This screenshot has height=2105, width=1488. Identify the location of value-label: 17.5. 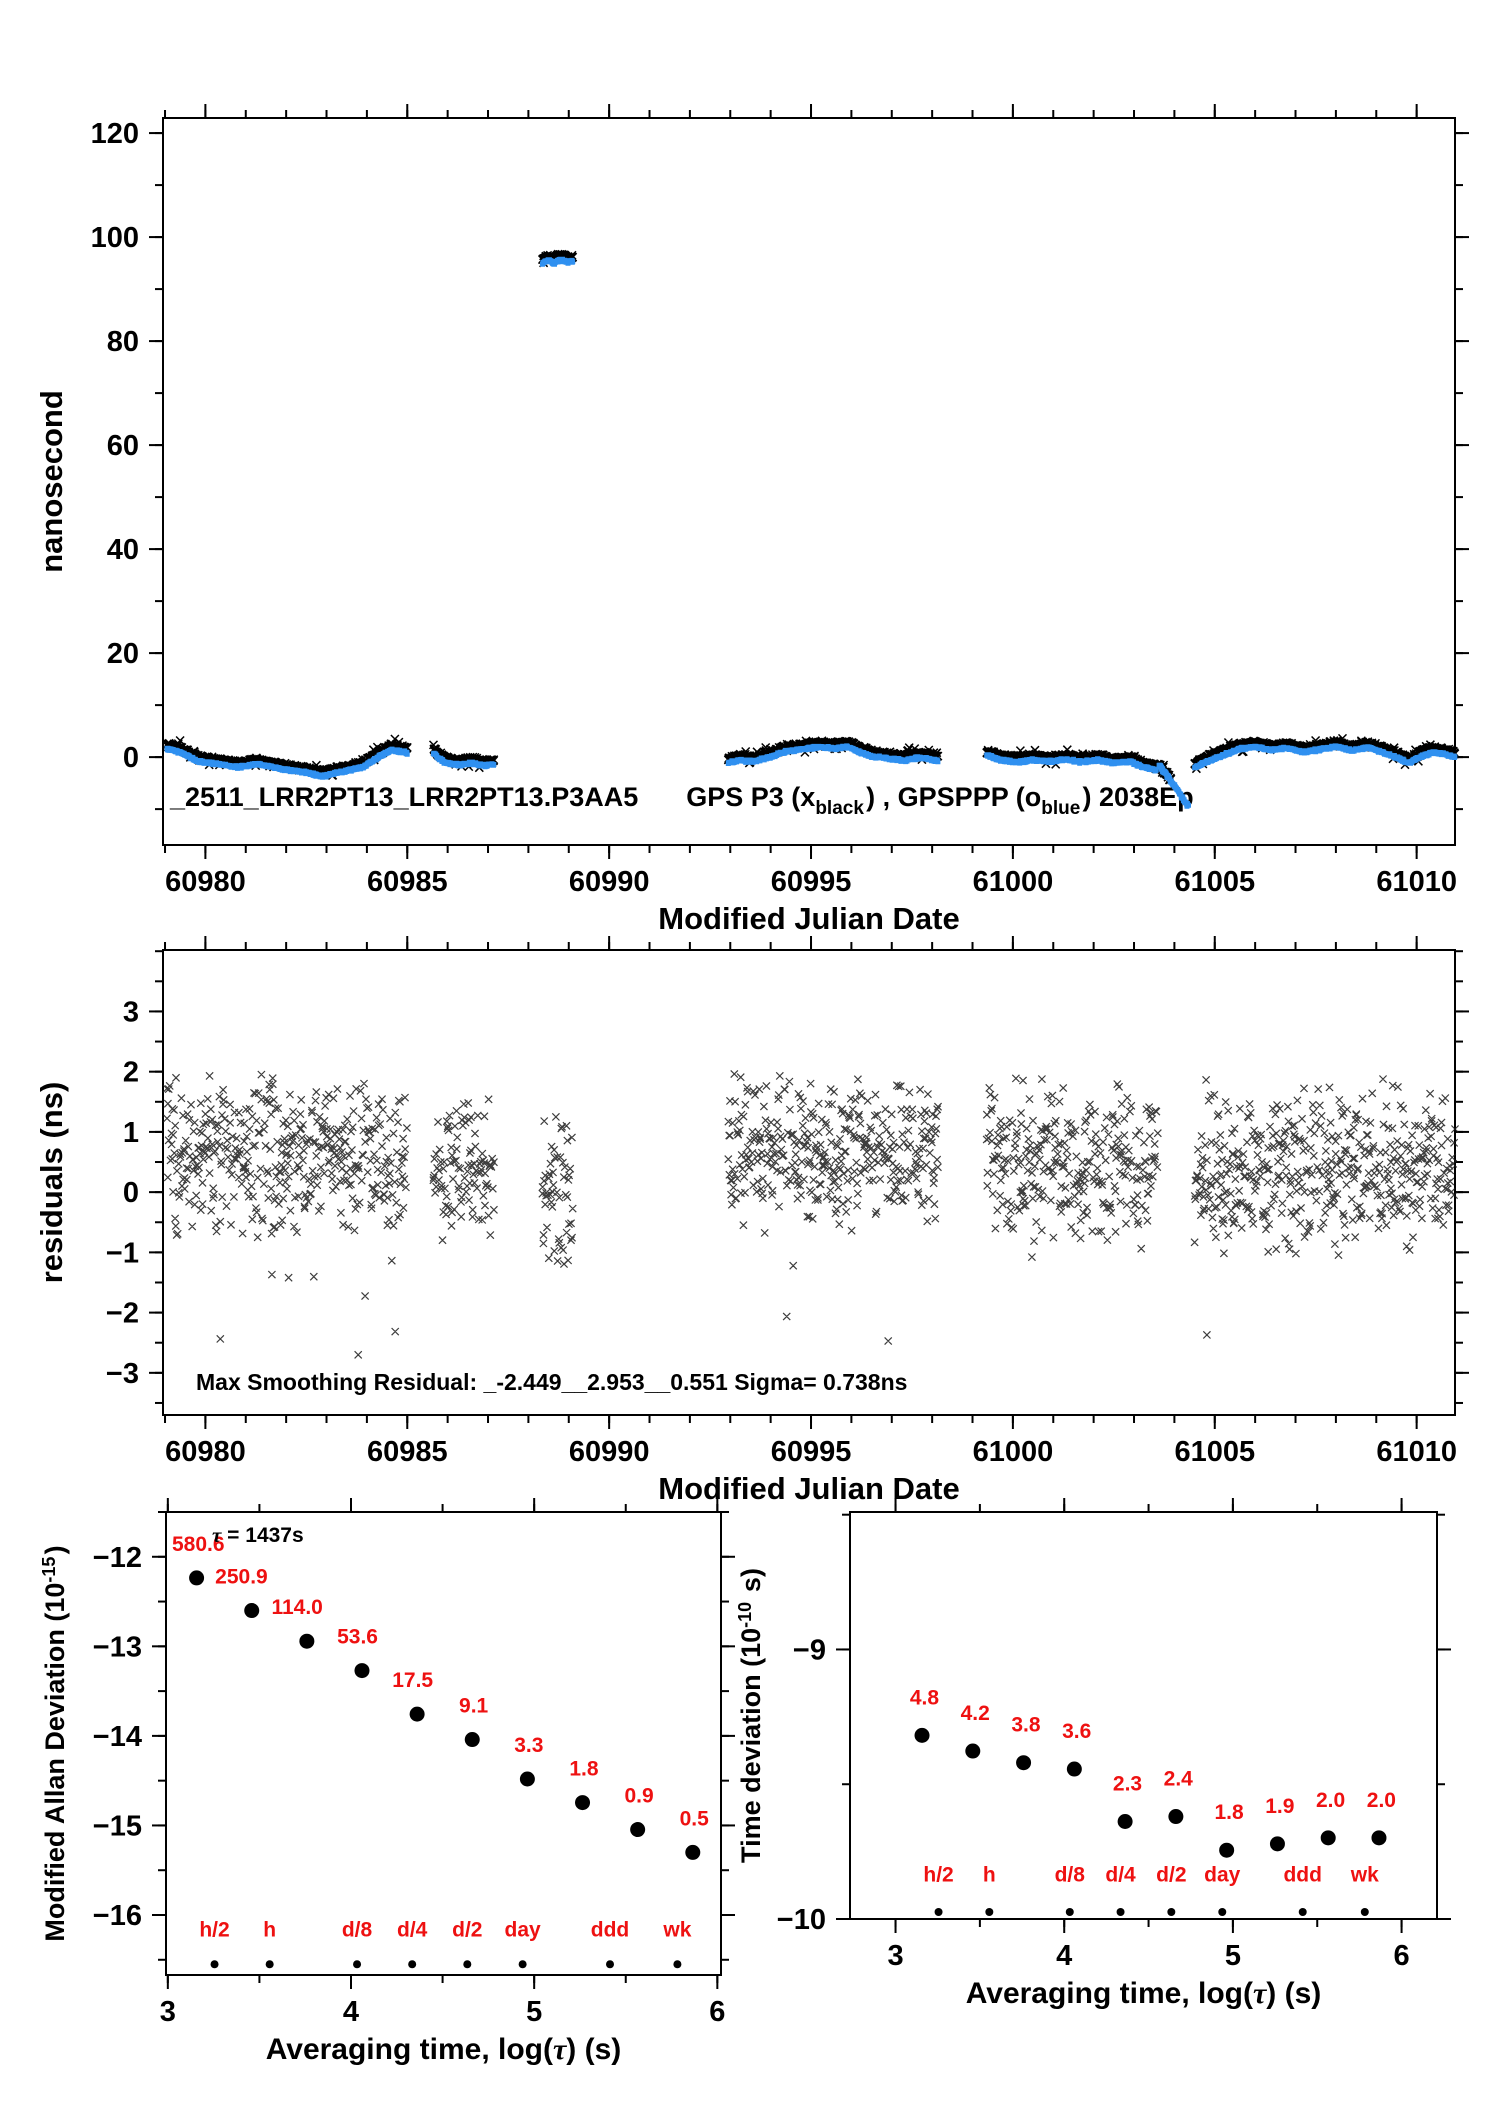
(412, 1680).